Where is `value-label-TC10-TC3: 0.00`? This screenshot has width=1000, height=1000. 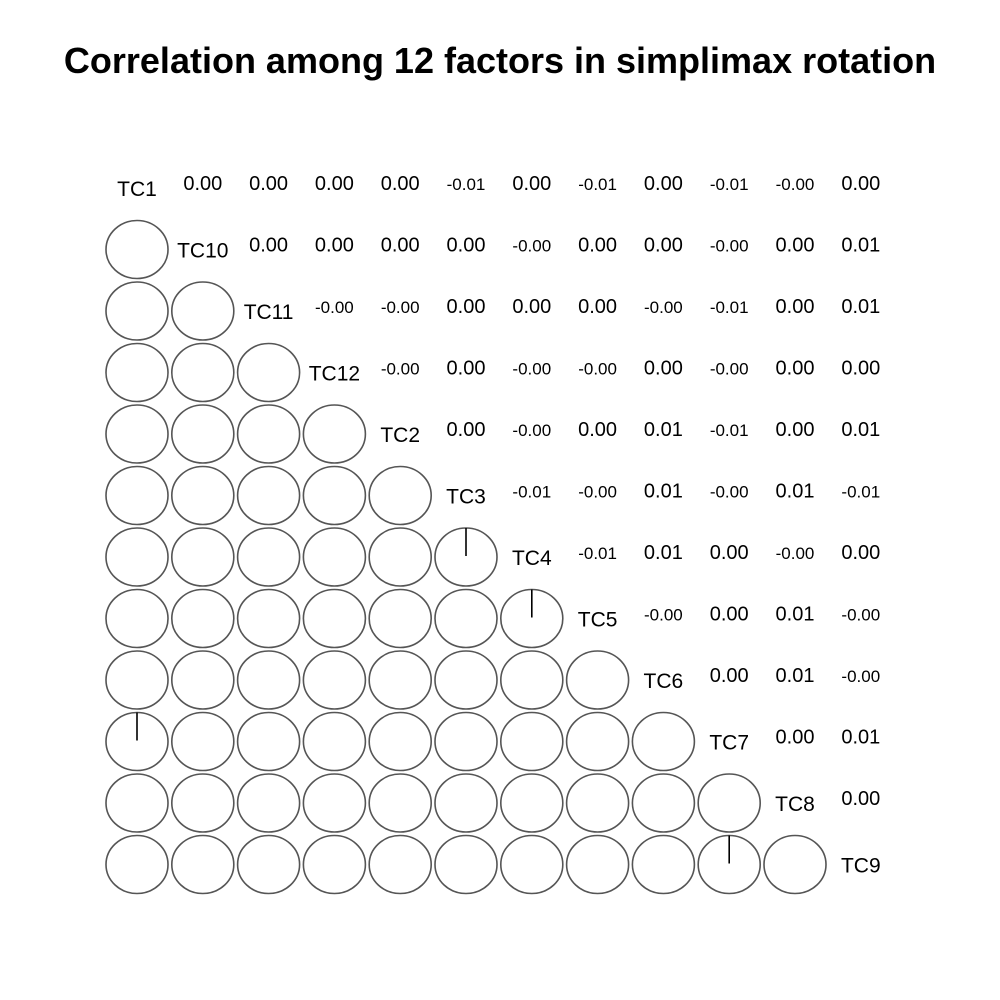
value-label-TC10-TC3: 0.00 is located at coordinates (466, 246).